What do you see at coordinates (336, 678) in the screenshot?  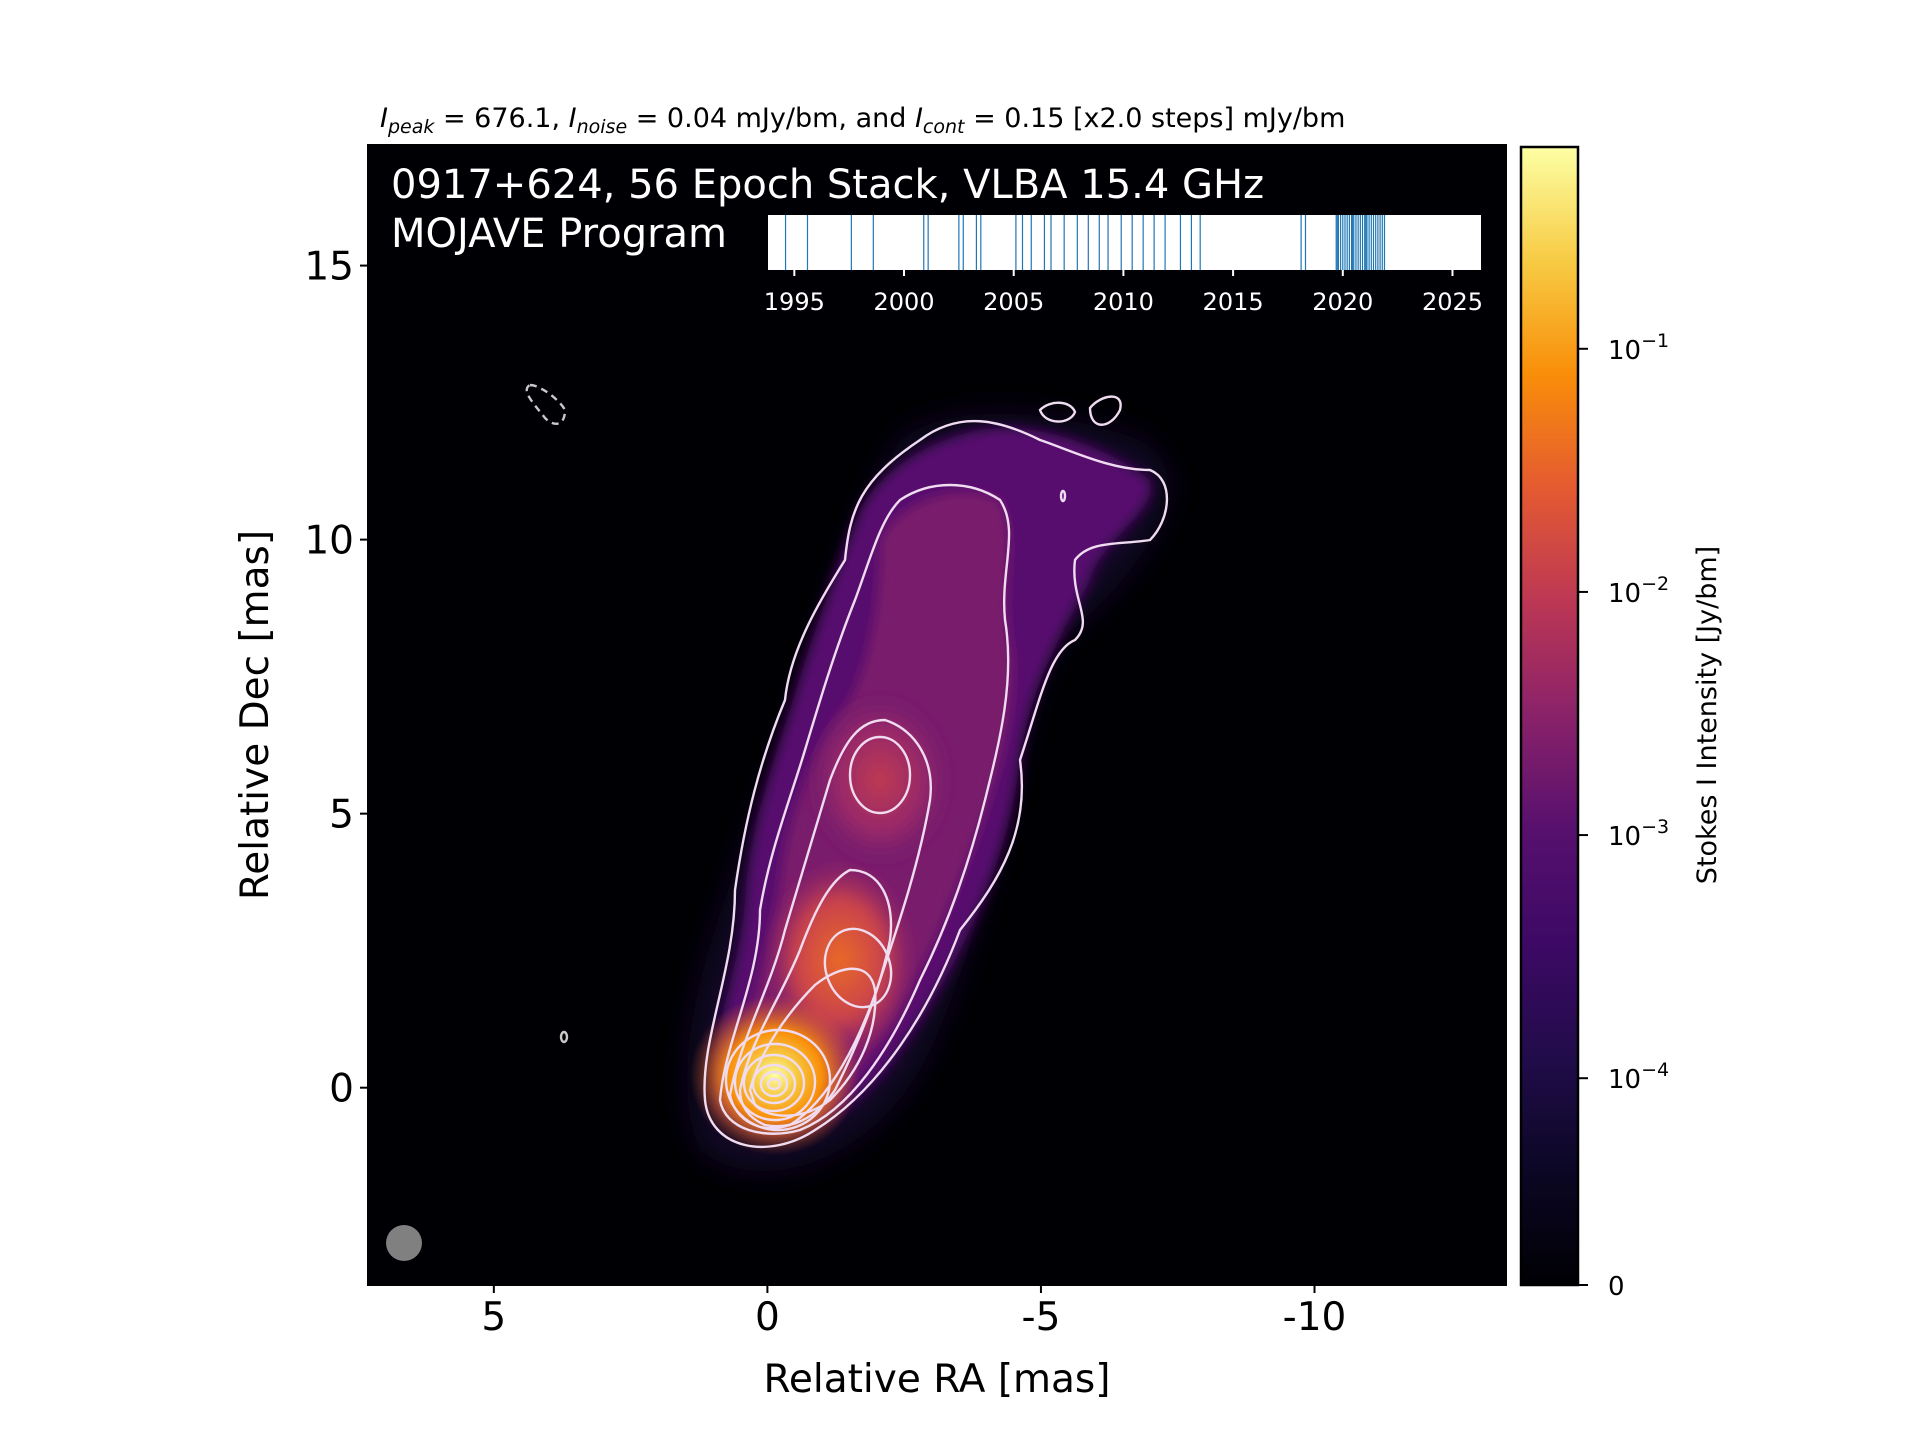 I see `y-axis: 0 5 10 15` at bounding box center [336, 678].